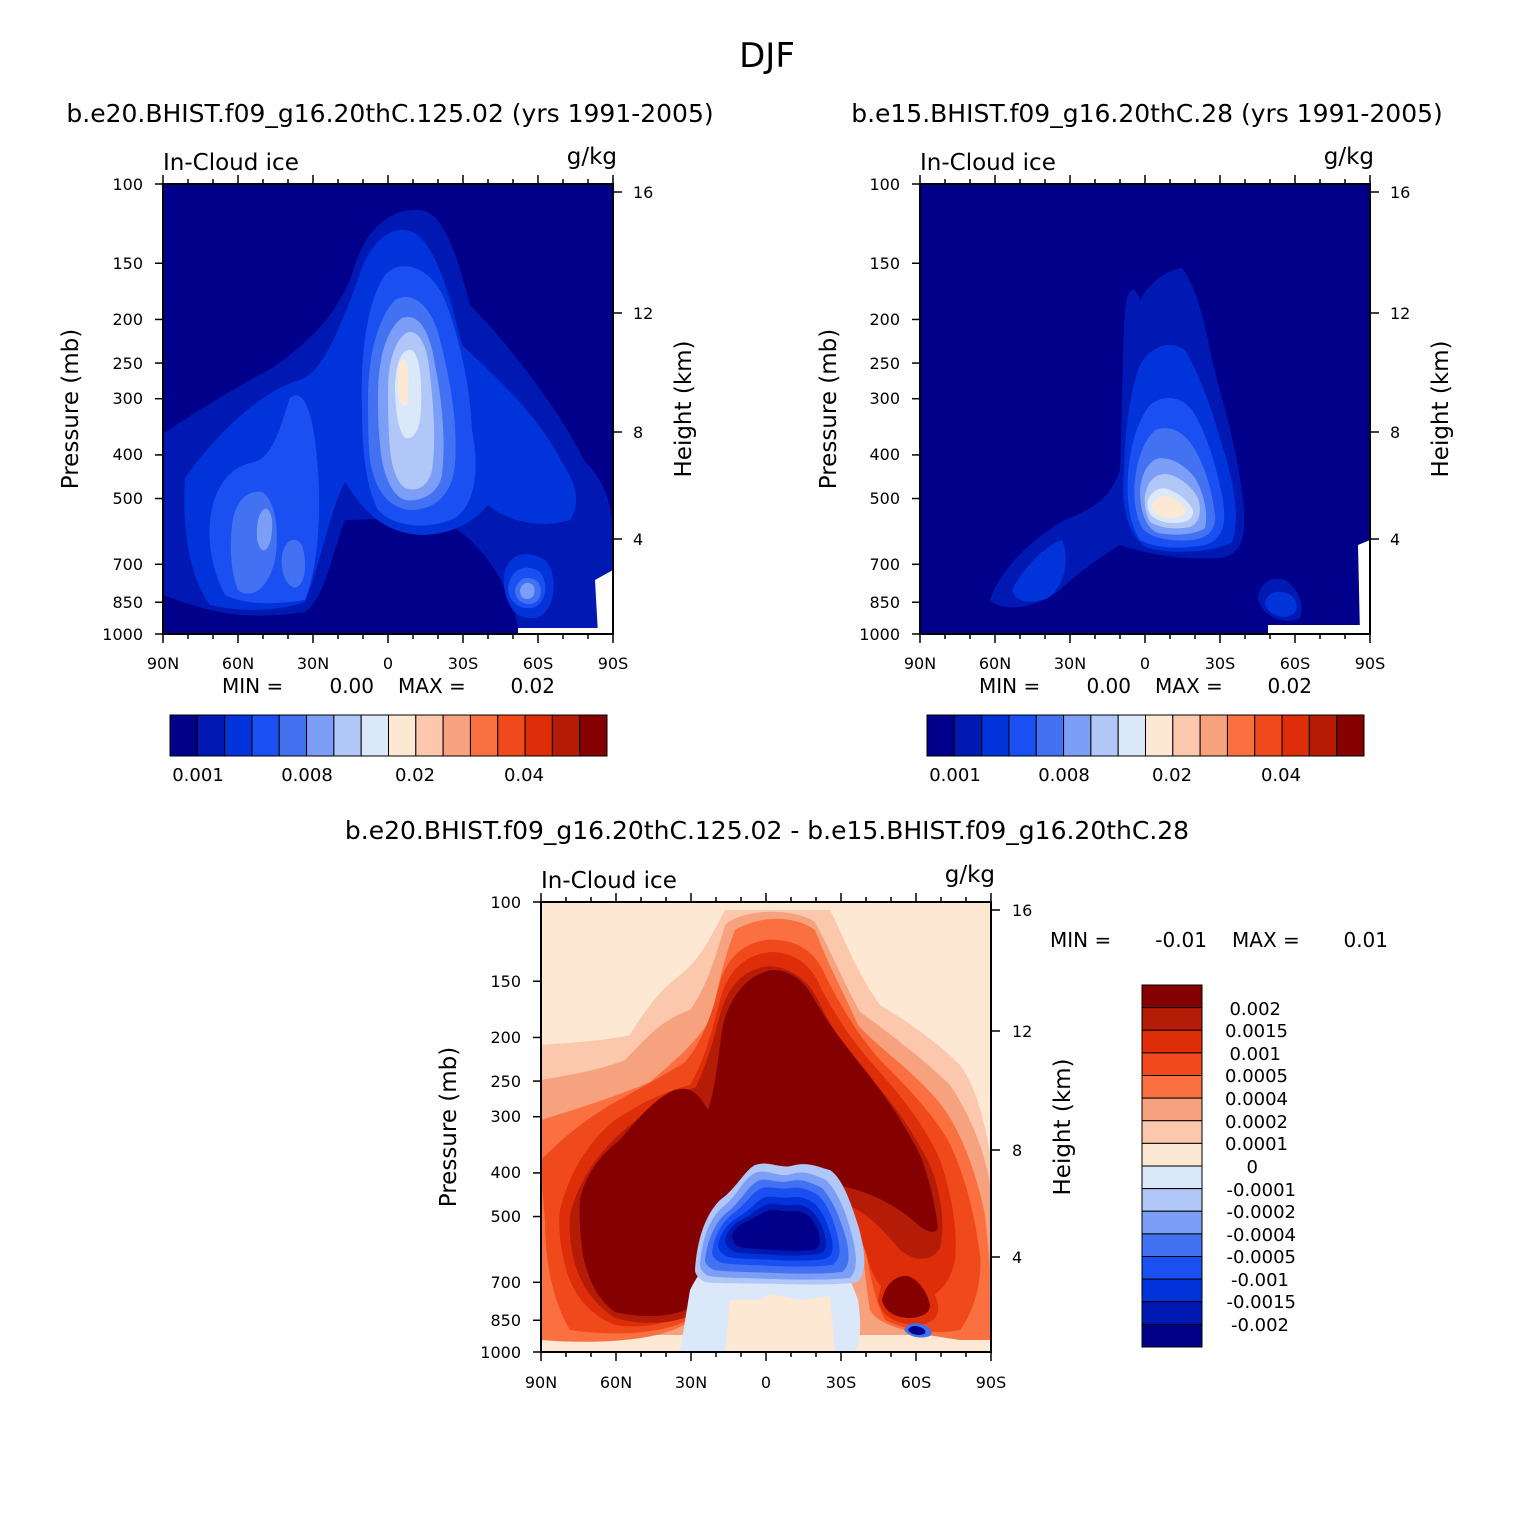 The image size is (1535, 1535). Describe the element at coordinates (505, 1081) in the screenshot. I see `panel-3-ytick-3: 250` at that location.